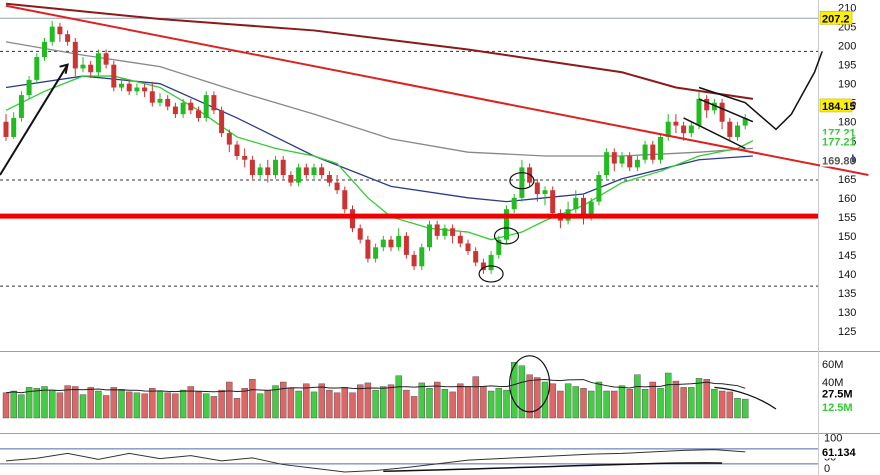  I want to click on price-tick-label: 165, so click(847, 180).